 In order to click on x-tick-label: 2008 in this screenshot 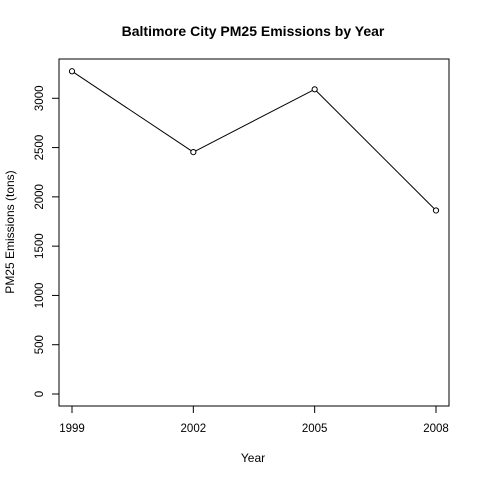, I will do `click(436, 429)`.